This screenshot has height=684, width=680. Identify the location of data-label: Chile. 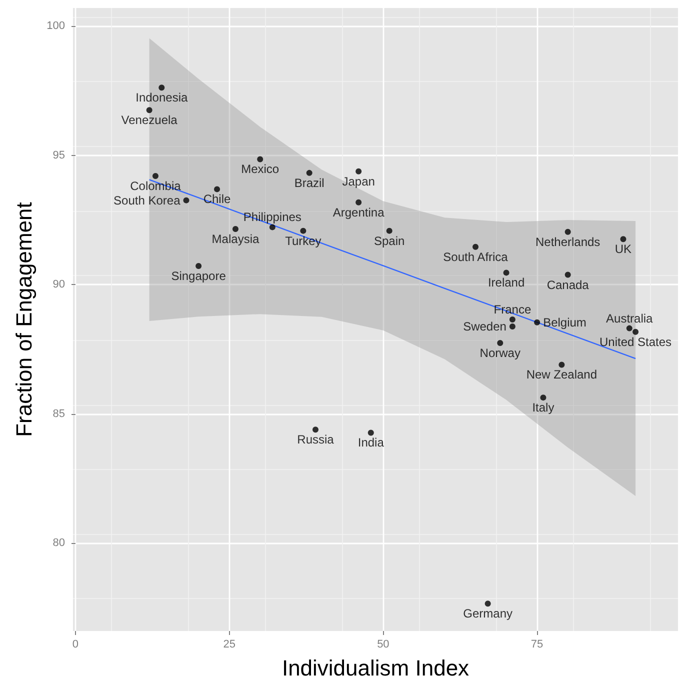
(217, 199).